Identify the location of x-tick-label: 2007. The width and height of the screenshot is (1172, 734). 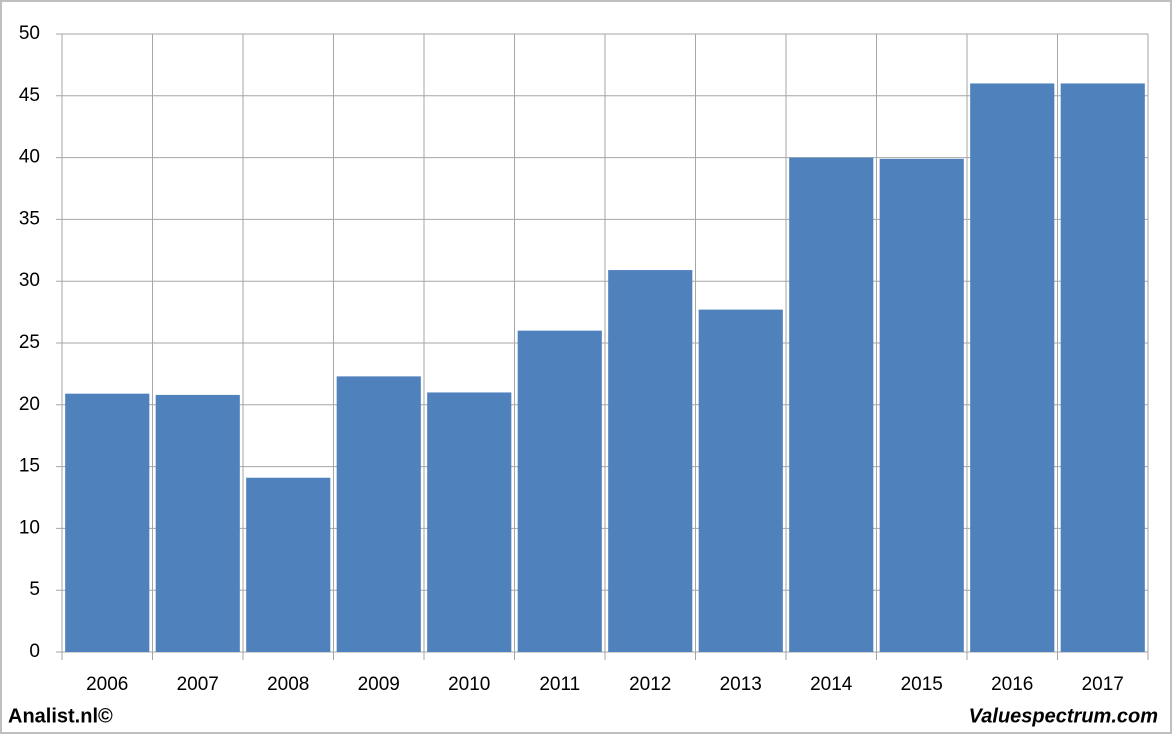
(198, 684).